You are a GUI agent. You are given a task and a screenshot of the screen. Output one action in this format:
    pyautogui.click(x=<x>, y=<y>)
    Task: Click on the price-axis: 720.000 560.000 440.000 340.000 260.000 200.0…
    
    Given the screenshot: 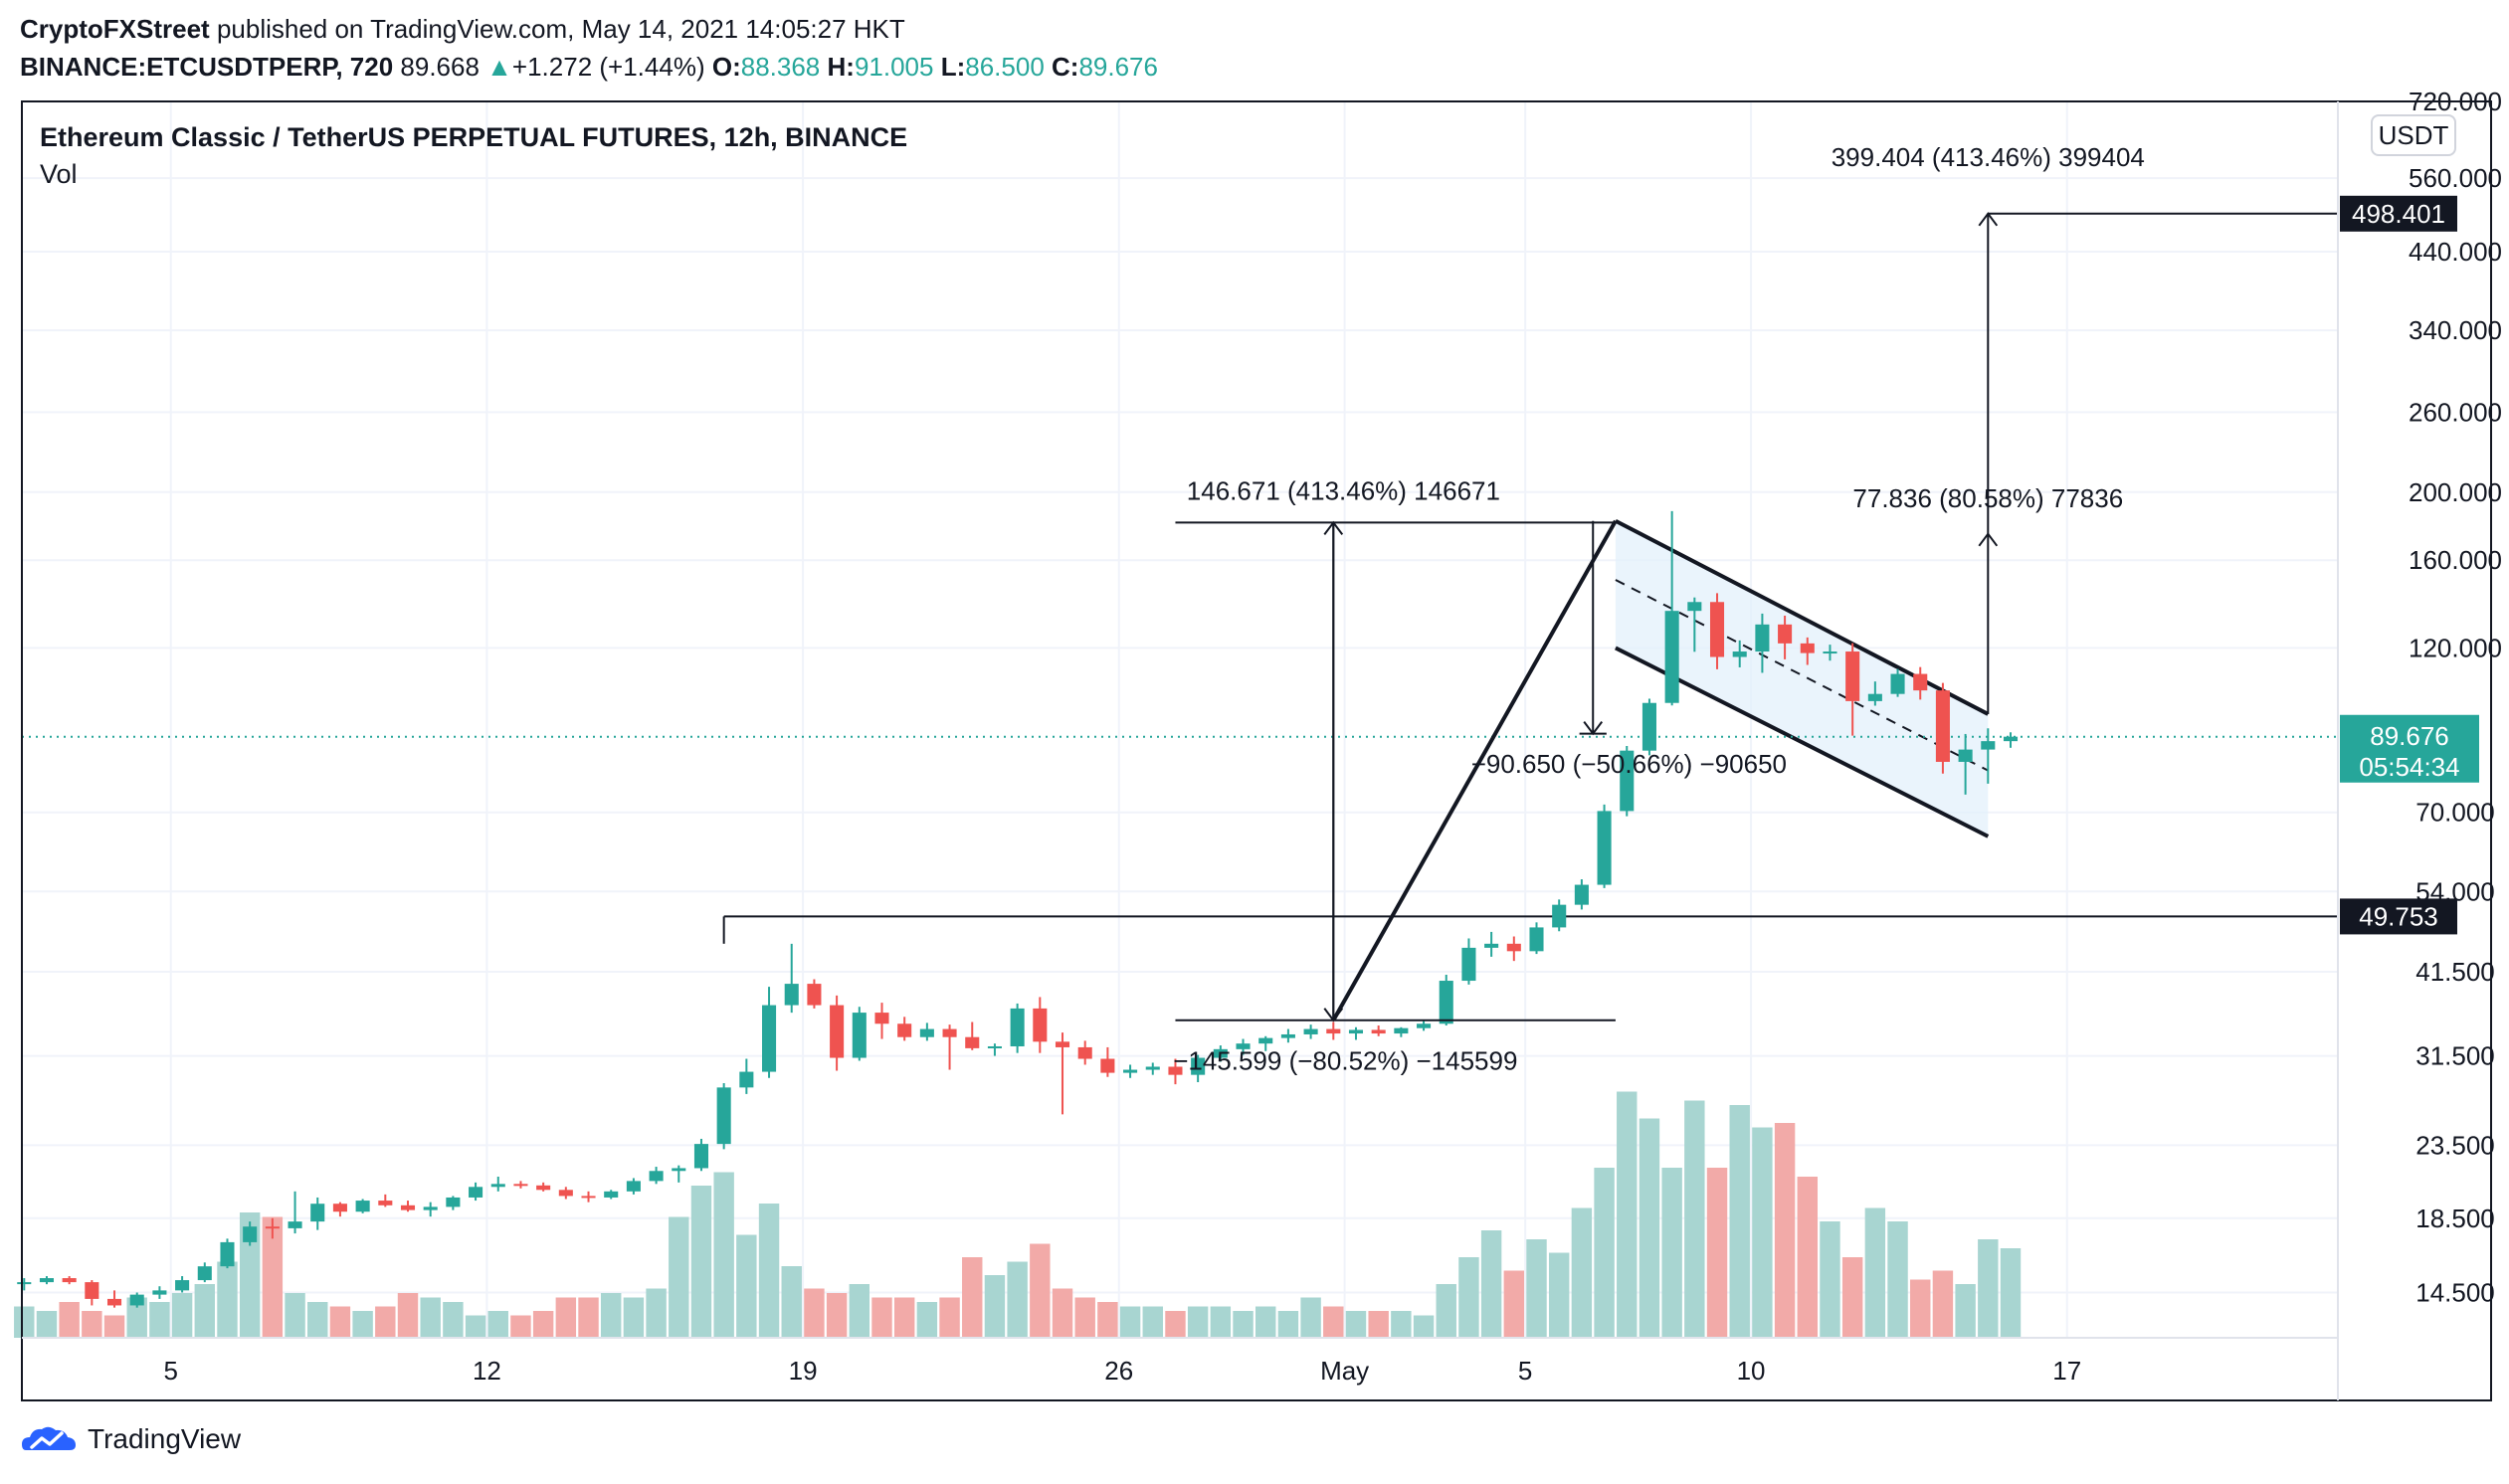 What is the action you would take?
    pyautogui.click(x=2421, y=697)
    